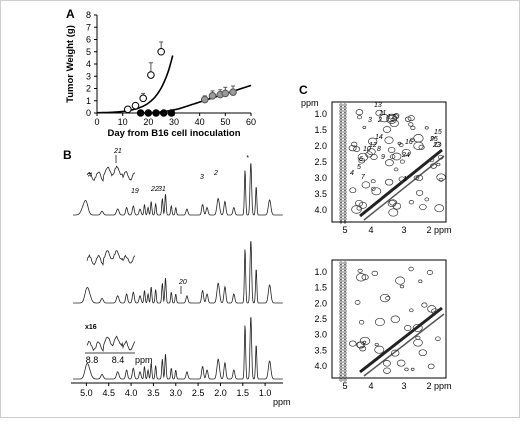  What do you see at coordinates (198, 393) in the screenshot?
I see `b-tick-label: 2.5` at bounding box center [198, 393].